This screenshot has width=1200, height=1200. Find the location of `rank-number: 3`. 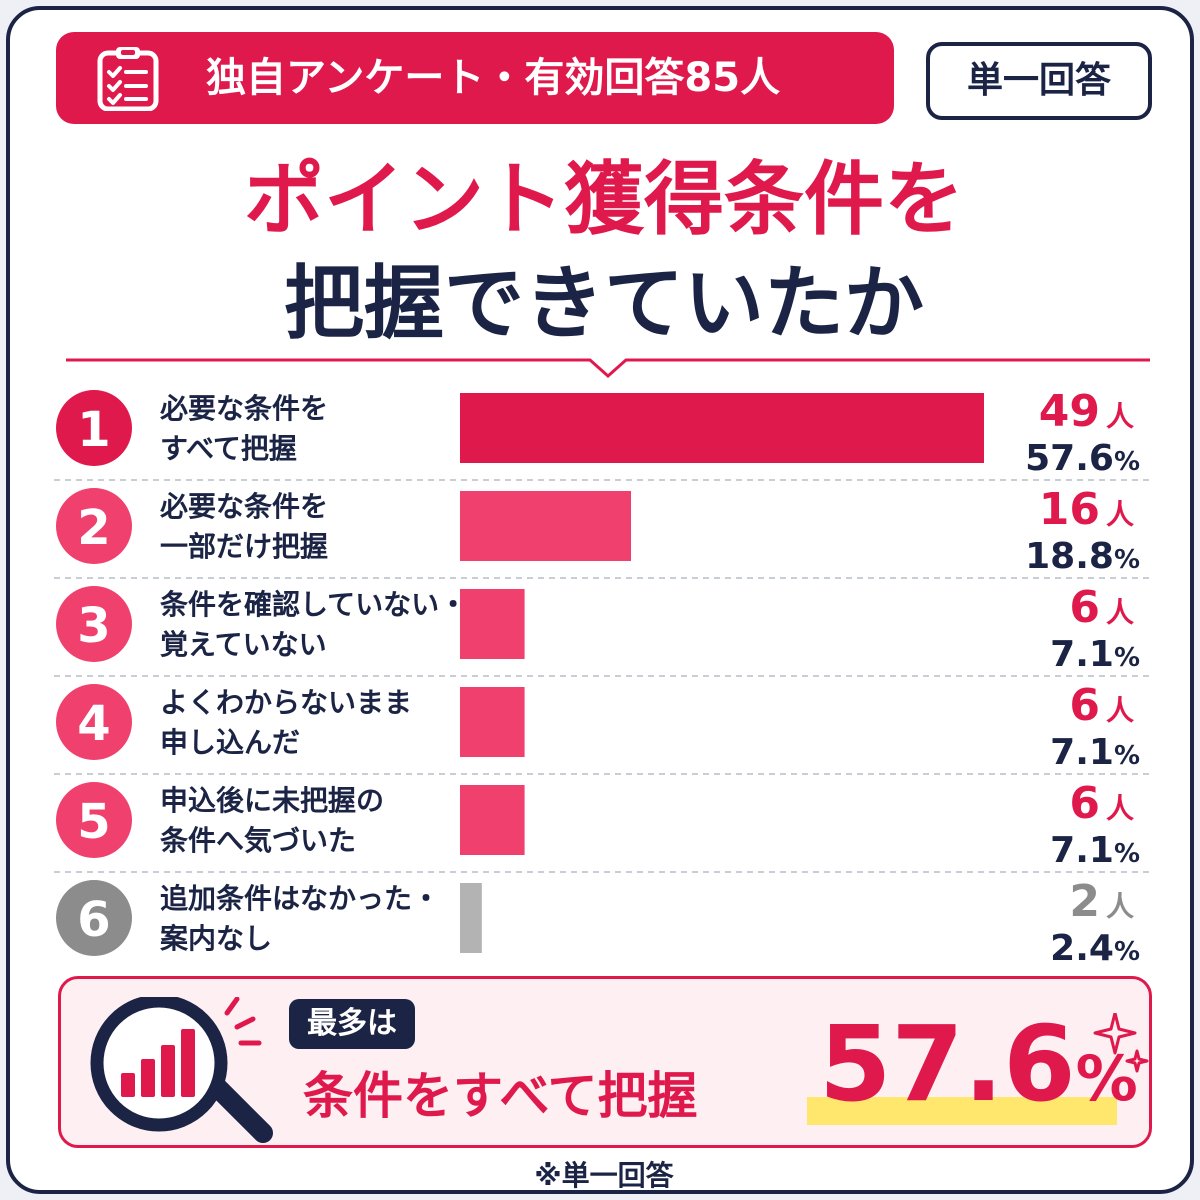

rank-number: 3 is located at coordinates (93, 626).